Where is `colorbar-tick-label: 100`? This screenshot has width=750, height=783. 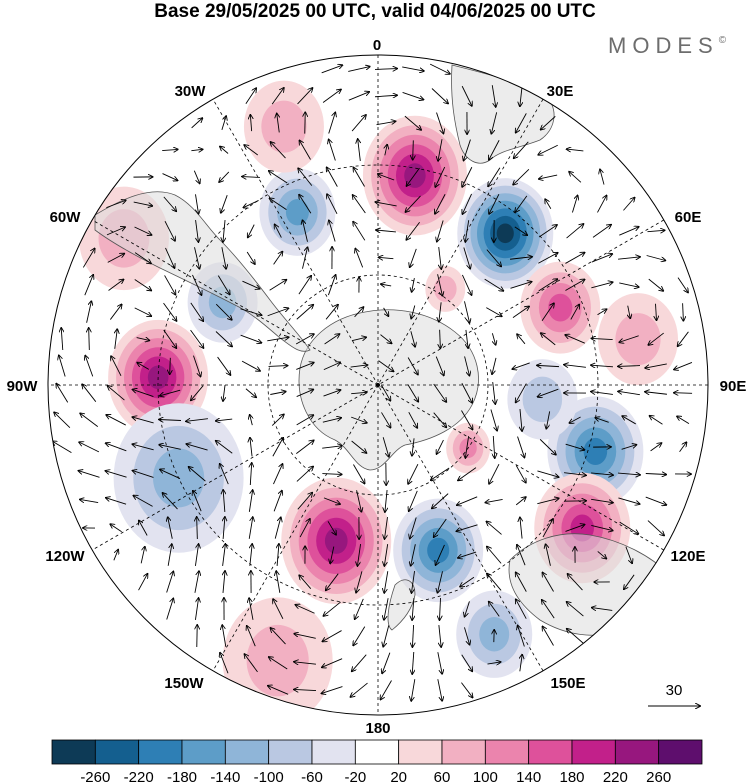
colorbar-tick-label: 100 is located at coordinates (485, 776).